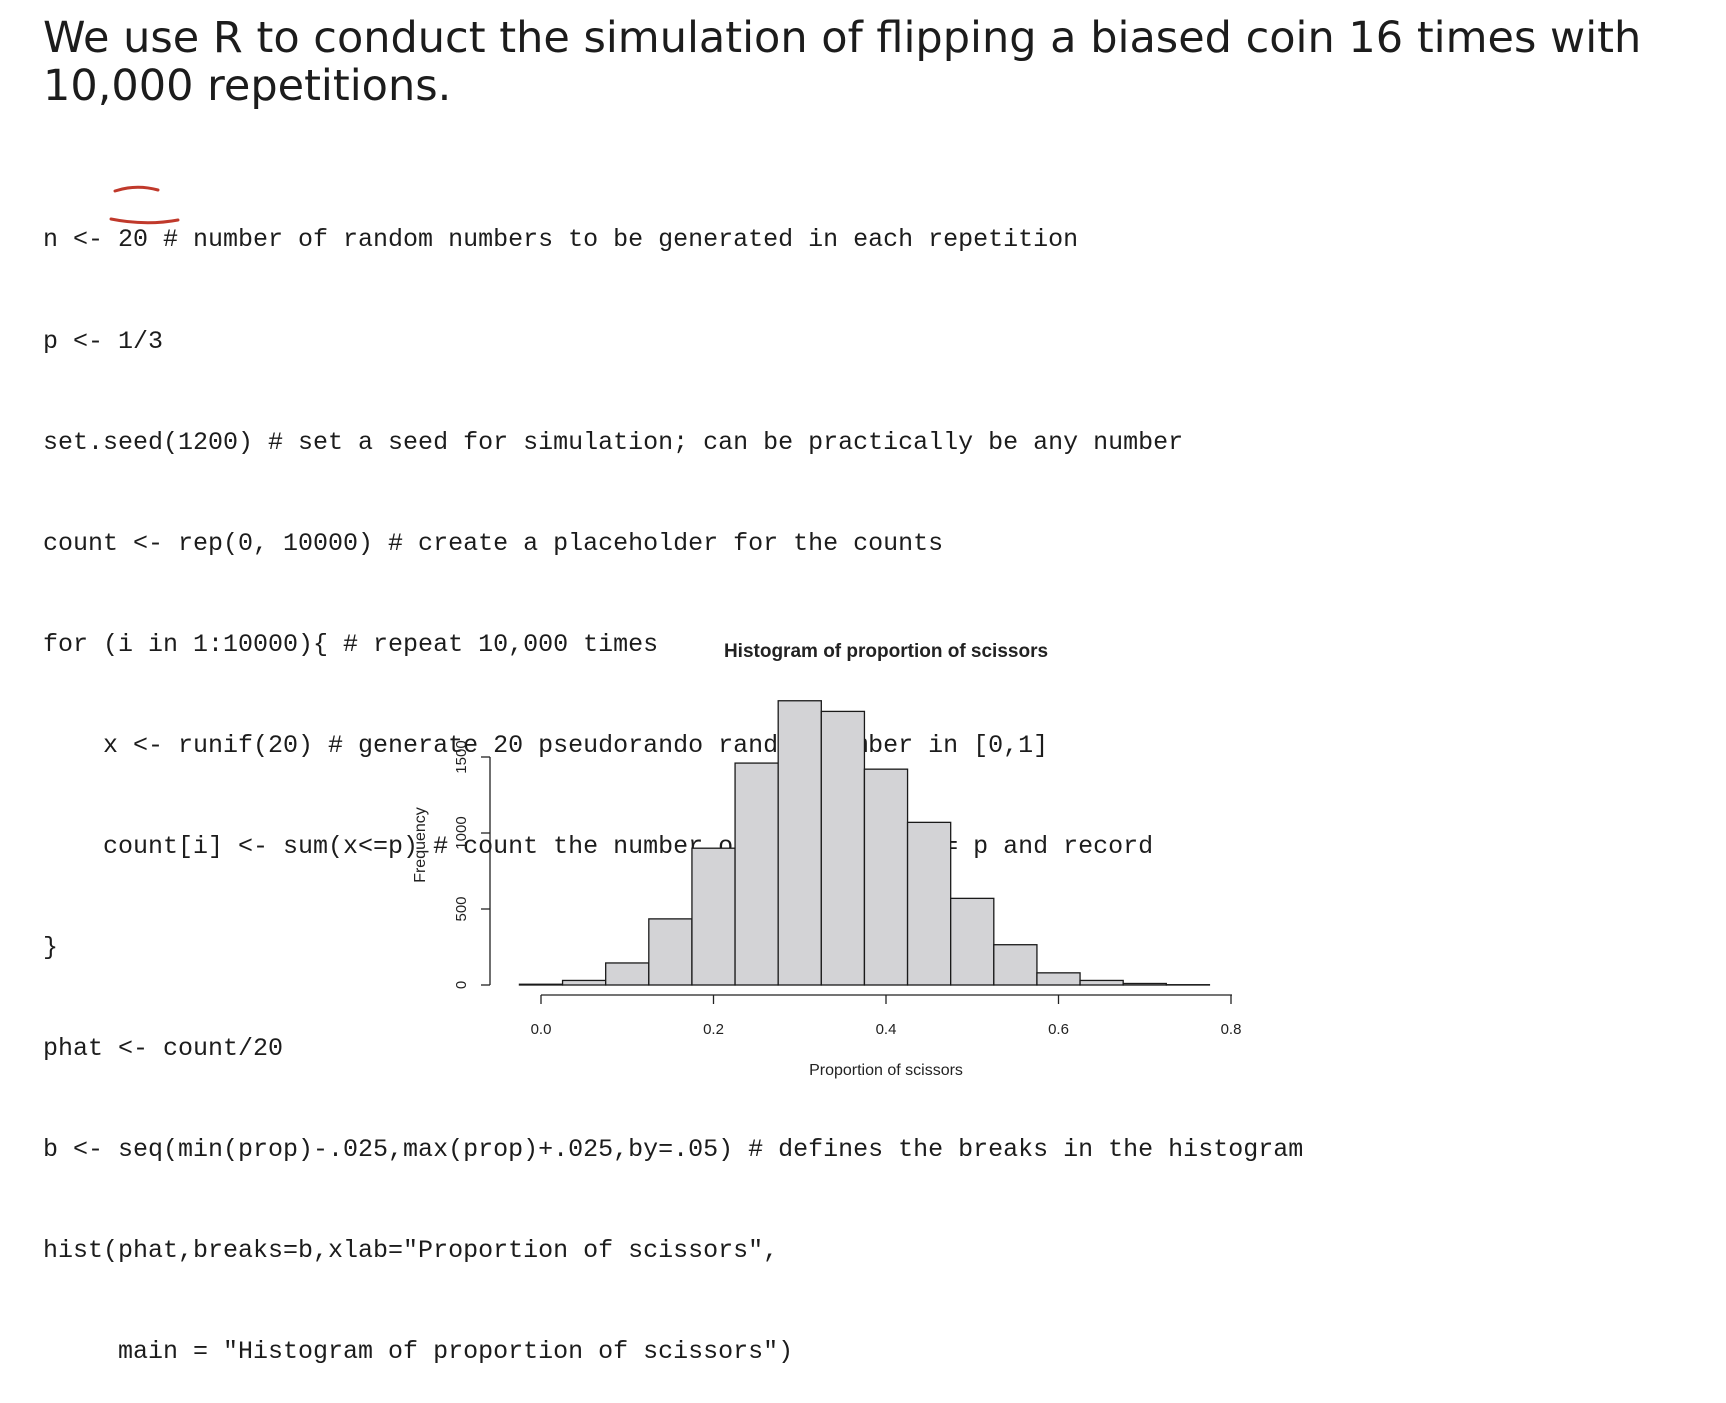 This screenshot has width=1726, height=1403. Describe the element at coordinates (713, 1029) in the screenshot. I see `x-tick-label: 0.2` at that location.